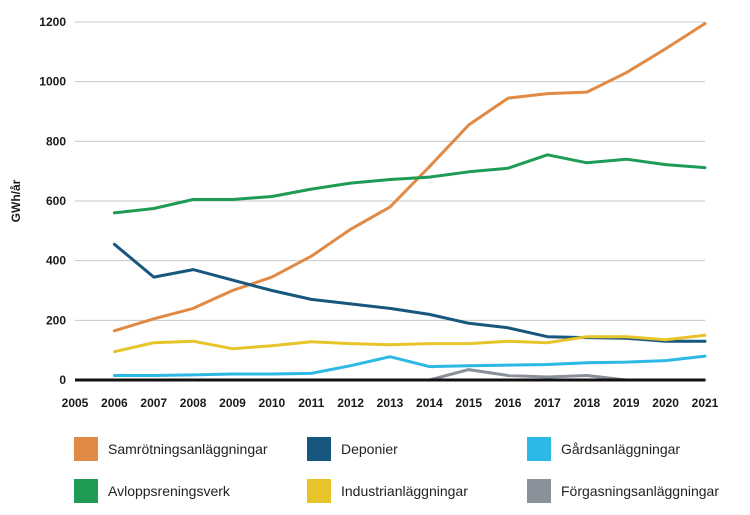 This screenshot has height=515, width=750. What do you see at coordinates (319, 491) in the screenshot?
I see `legend-swatch-industrianlaggningar` at bounding box center [319, 491].